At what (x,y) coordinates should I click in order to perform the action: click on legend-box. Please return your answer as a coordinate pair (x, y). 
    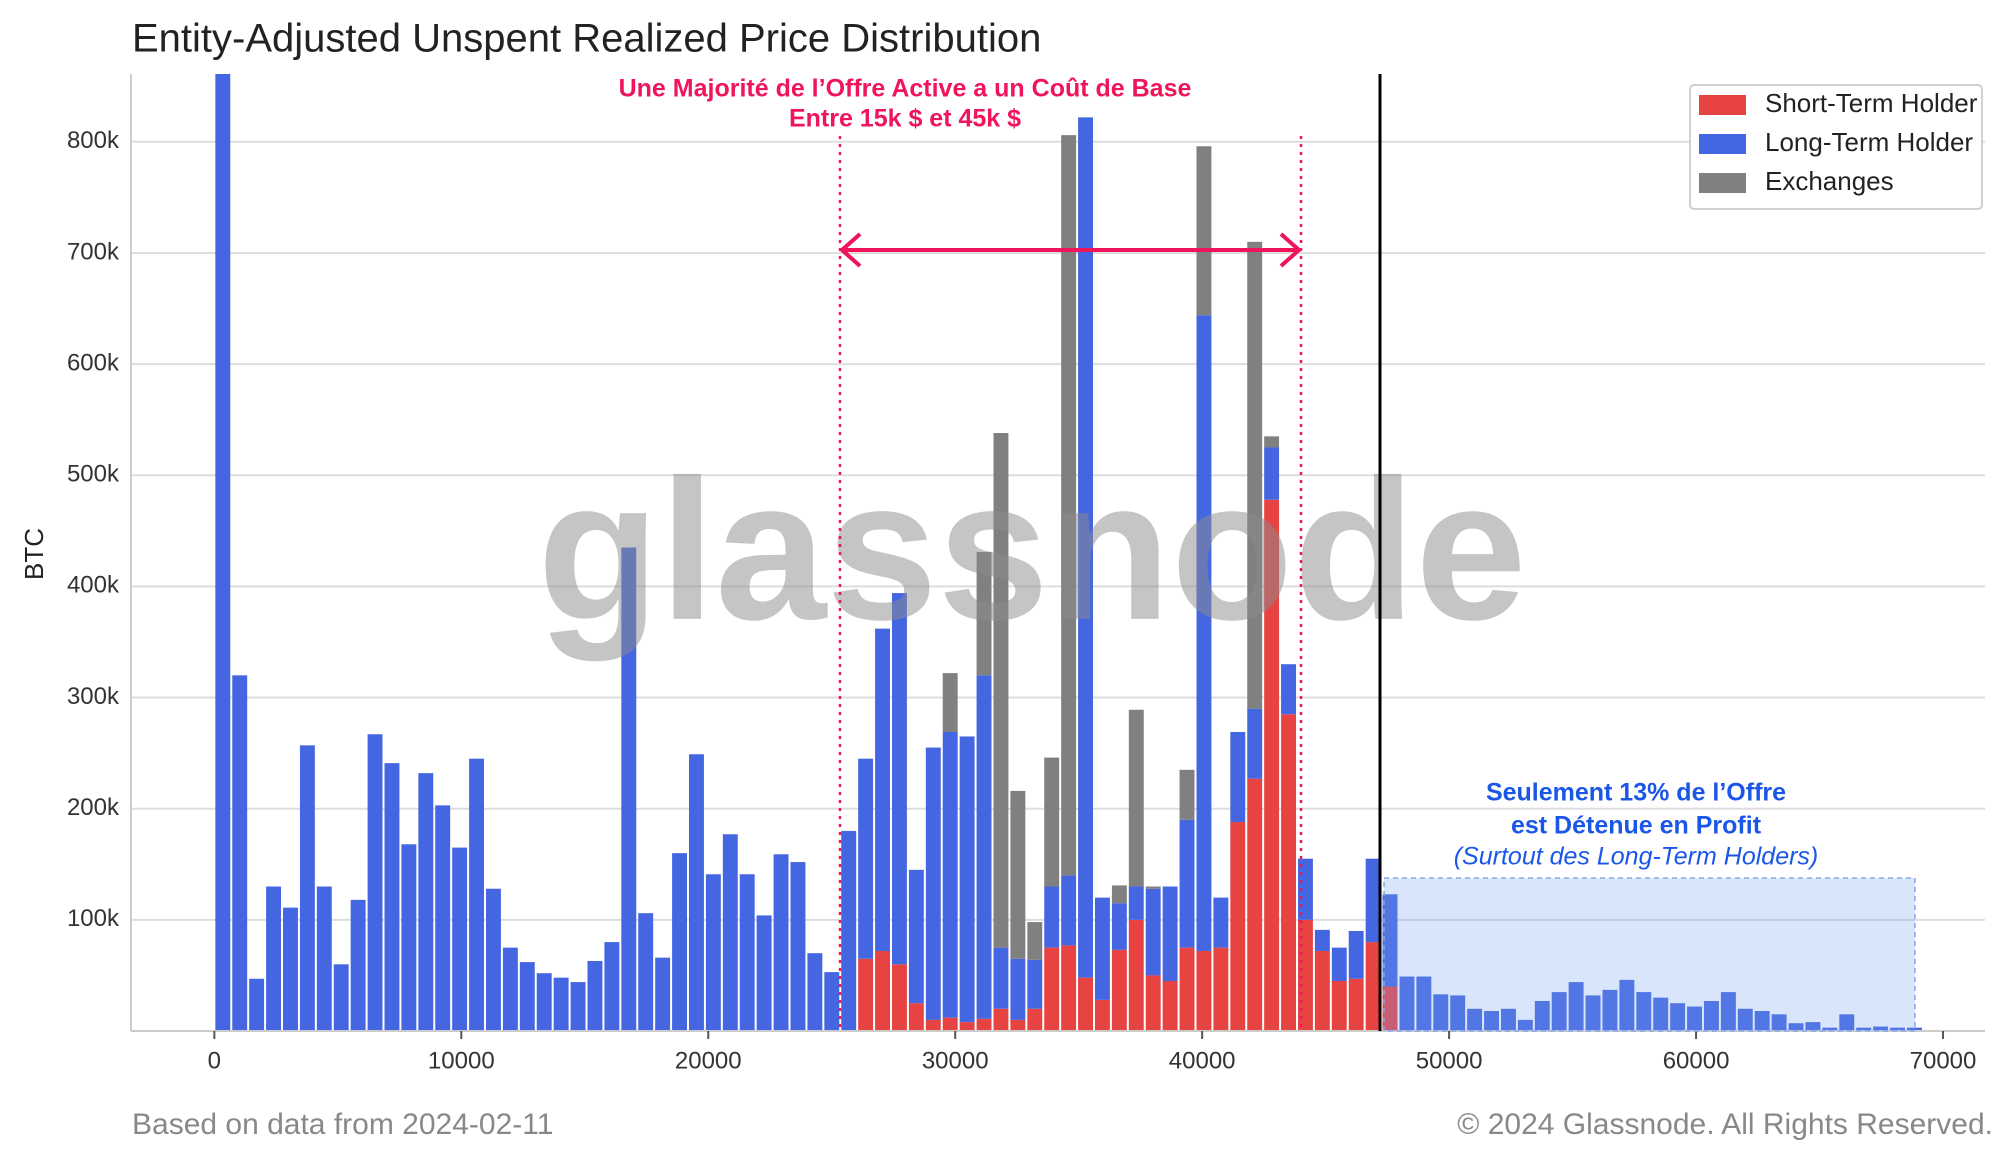
    Looking at the image, I should click on (1836, 147).